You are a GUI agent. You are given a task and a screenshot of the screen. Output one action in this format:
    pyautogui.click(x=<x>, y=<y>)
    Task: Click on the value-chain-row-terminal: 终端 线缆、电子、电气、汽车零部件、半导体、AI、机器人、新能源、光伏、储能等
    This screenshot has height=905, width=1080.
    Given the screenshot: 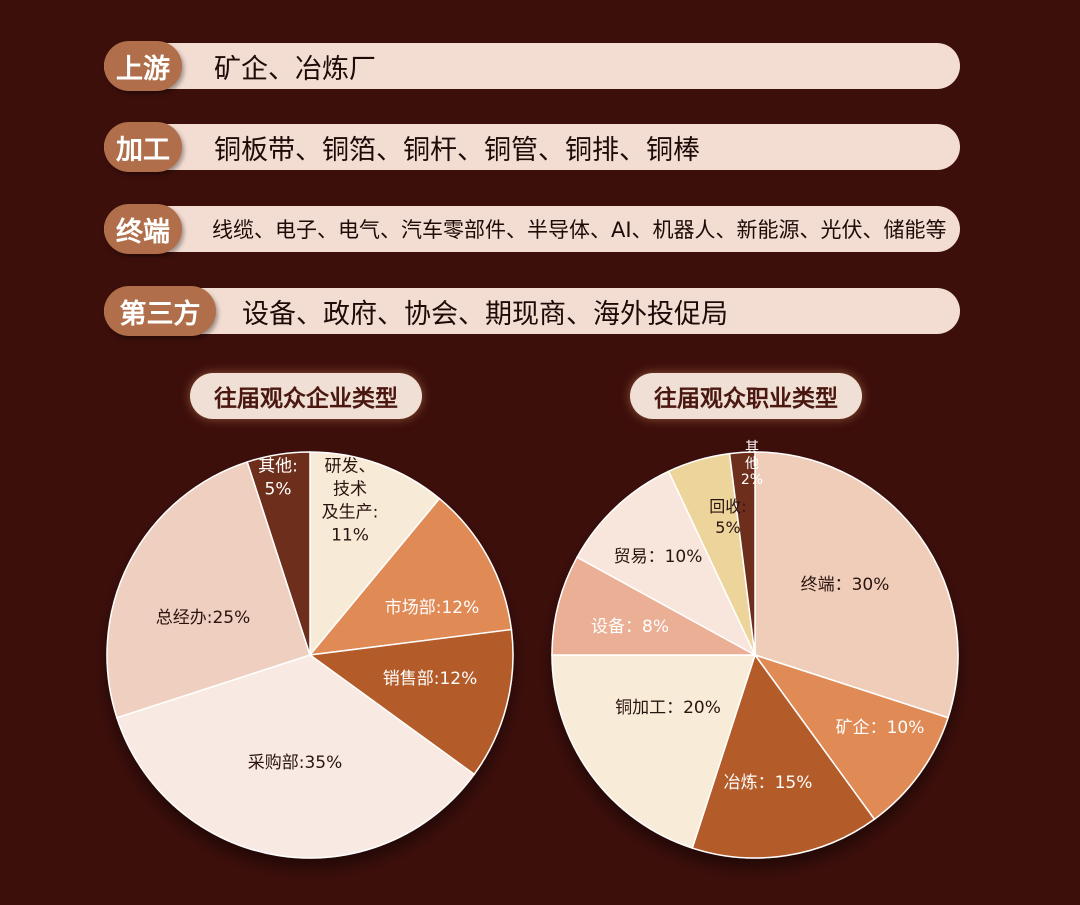 What is the action you would take?
    pyautogui.click(x=532, y=229)
    